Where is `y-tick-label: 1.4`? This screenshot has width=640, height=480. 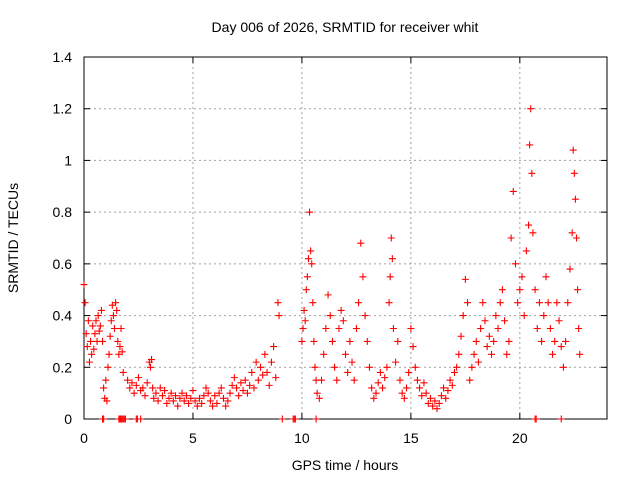
y-tick-label: 1.4 is located at coordinates (63, 57).